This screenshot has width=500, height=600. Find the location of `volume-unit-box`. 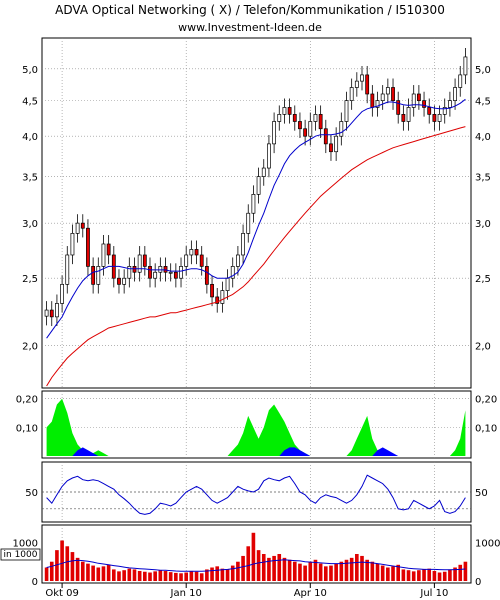

volume-unit-box is located at coordinates (20, 554).